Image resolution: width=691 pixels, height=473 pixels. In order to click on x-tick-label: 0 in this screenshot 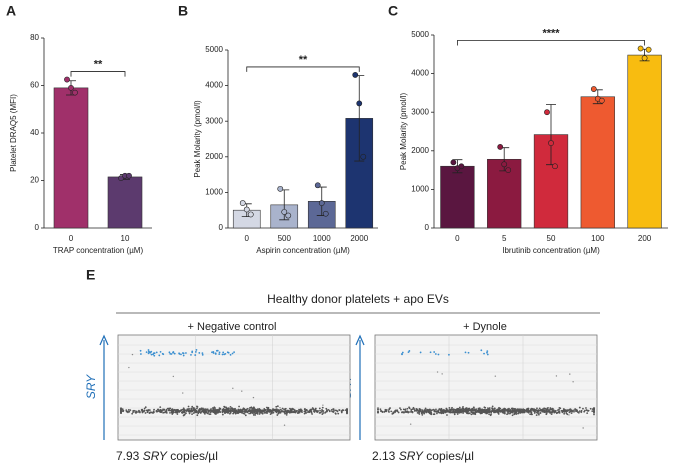, I will do `click(457, 238)`.